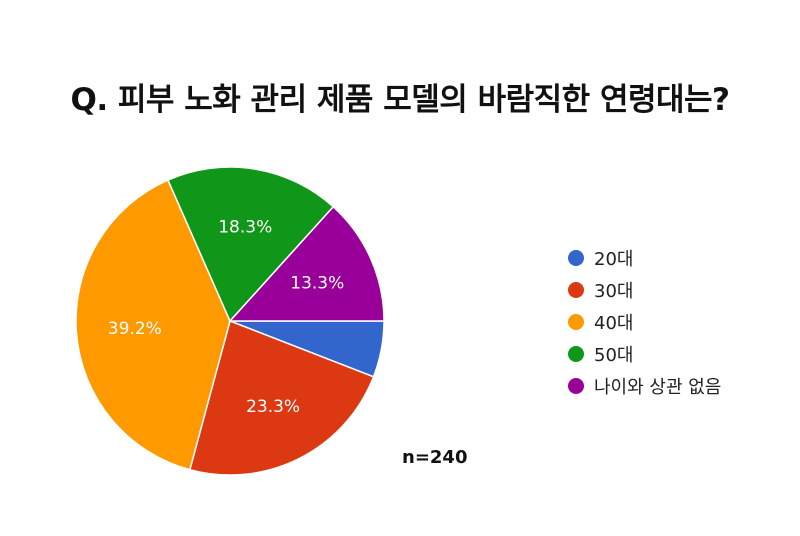 This screenshot has height=536, width=800. I want to click on pie-label-40s: 39.2%, so click(135, 329).